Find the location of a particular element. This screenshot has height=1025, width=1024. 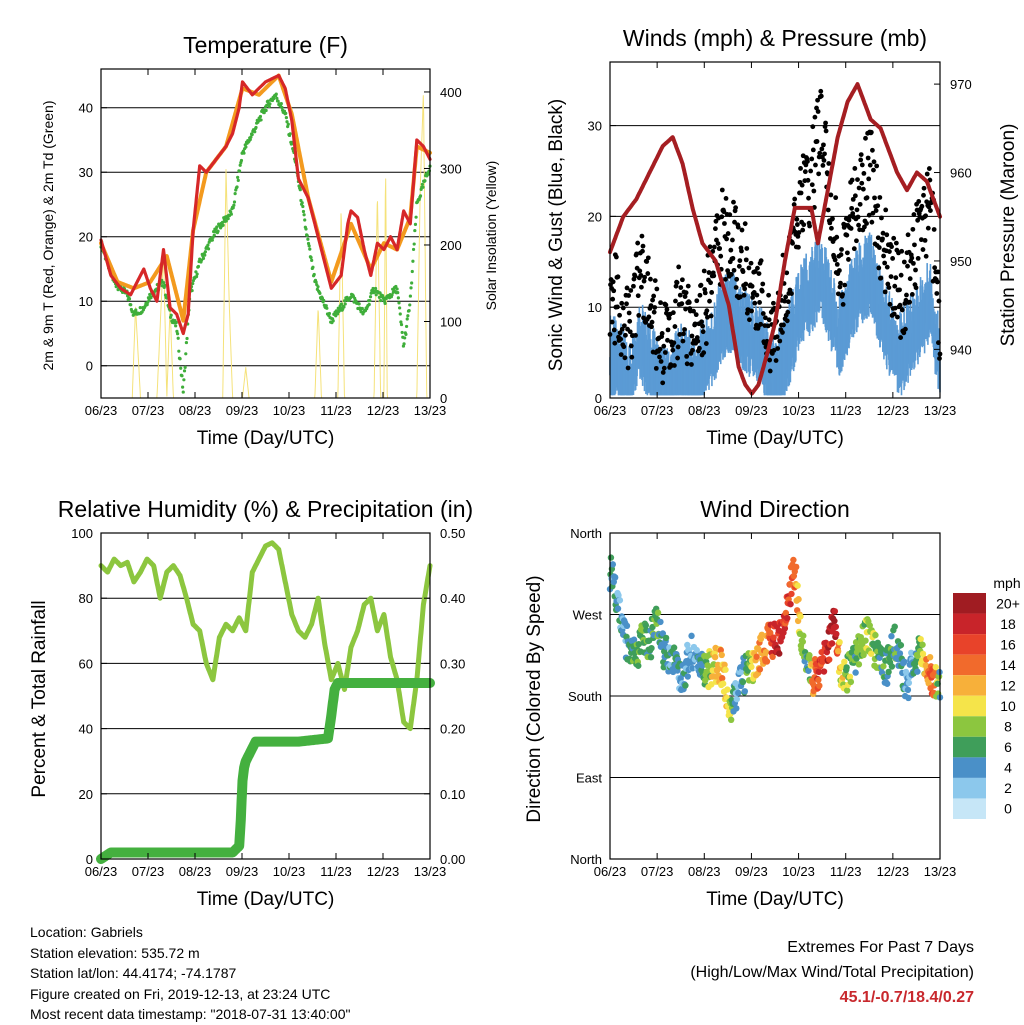

y2-tick-label: 940 is located at coordinates (961, 349).